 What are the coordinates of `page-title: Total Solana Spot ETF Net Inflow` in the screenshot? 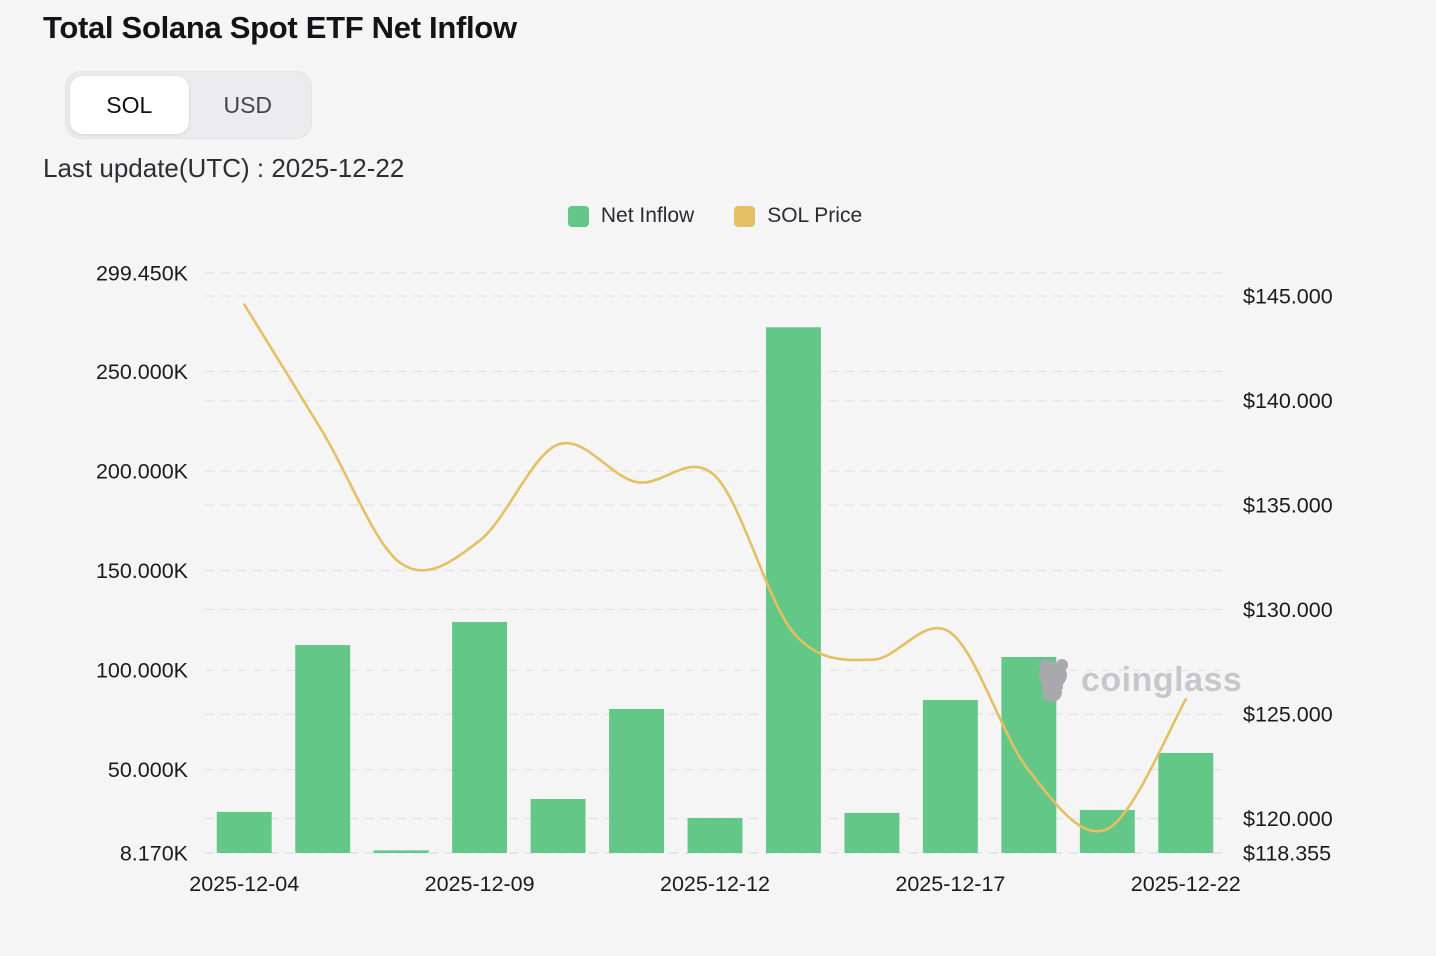 It's located at (280, 27).